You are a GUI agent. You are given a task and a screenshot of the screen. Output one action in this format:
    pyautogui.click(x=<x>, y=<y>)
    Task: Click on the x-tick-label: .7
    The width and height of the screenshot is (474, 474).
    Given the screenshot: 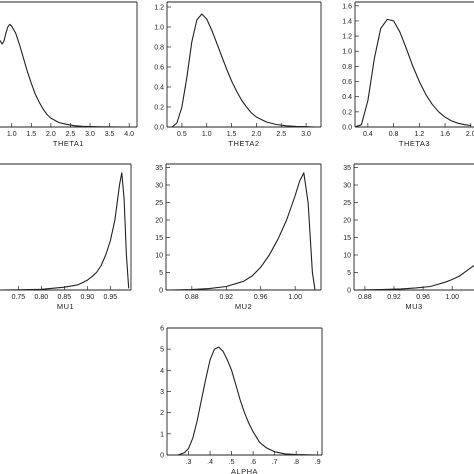 What is the action you would take?
    pyautogui.click(x=275, y=462)
    